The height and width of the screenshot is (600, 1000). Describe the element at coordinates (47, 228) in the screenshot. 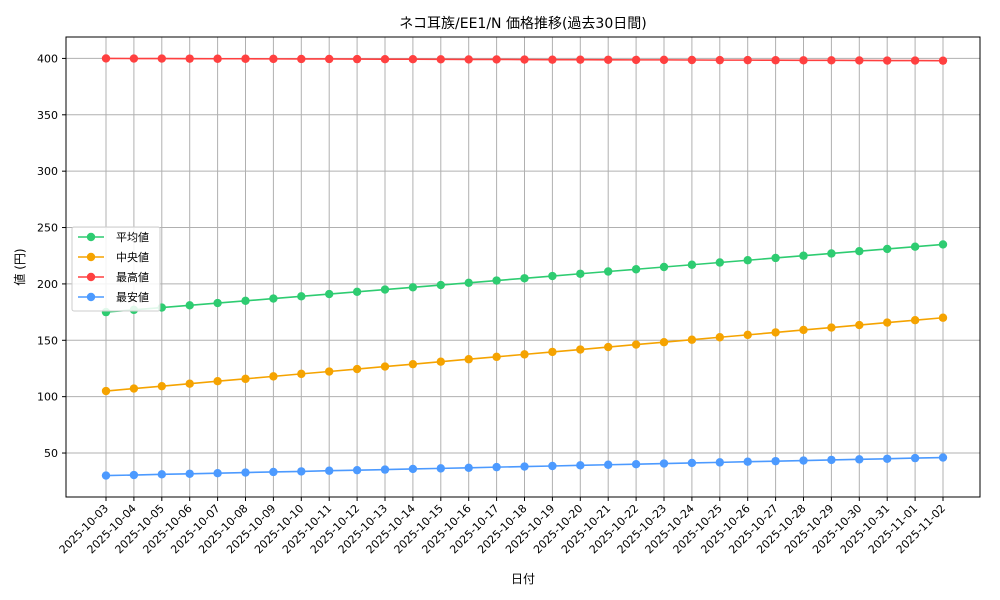

I see `y-tick-label: 250` at that location.